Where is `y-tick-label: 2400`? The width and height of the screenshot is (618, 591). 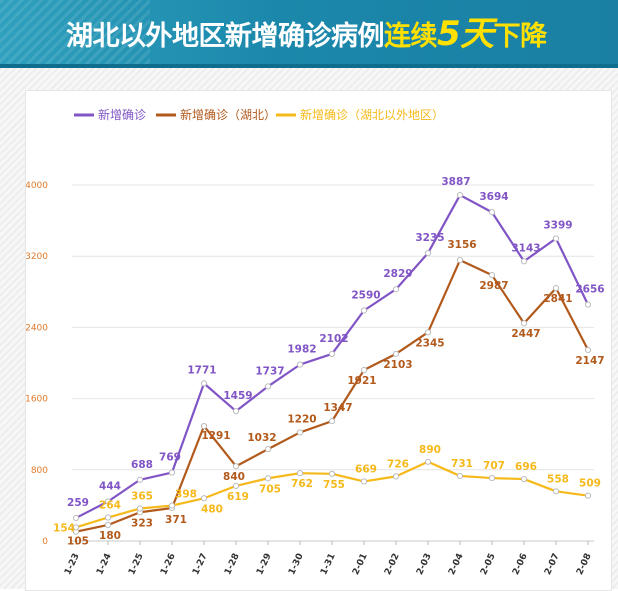
y-tick-label: 2400 is located at coordinates (37, 328).